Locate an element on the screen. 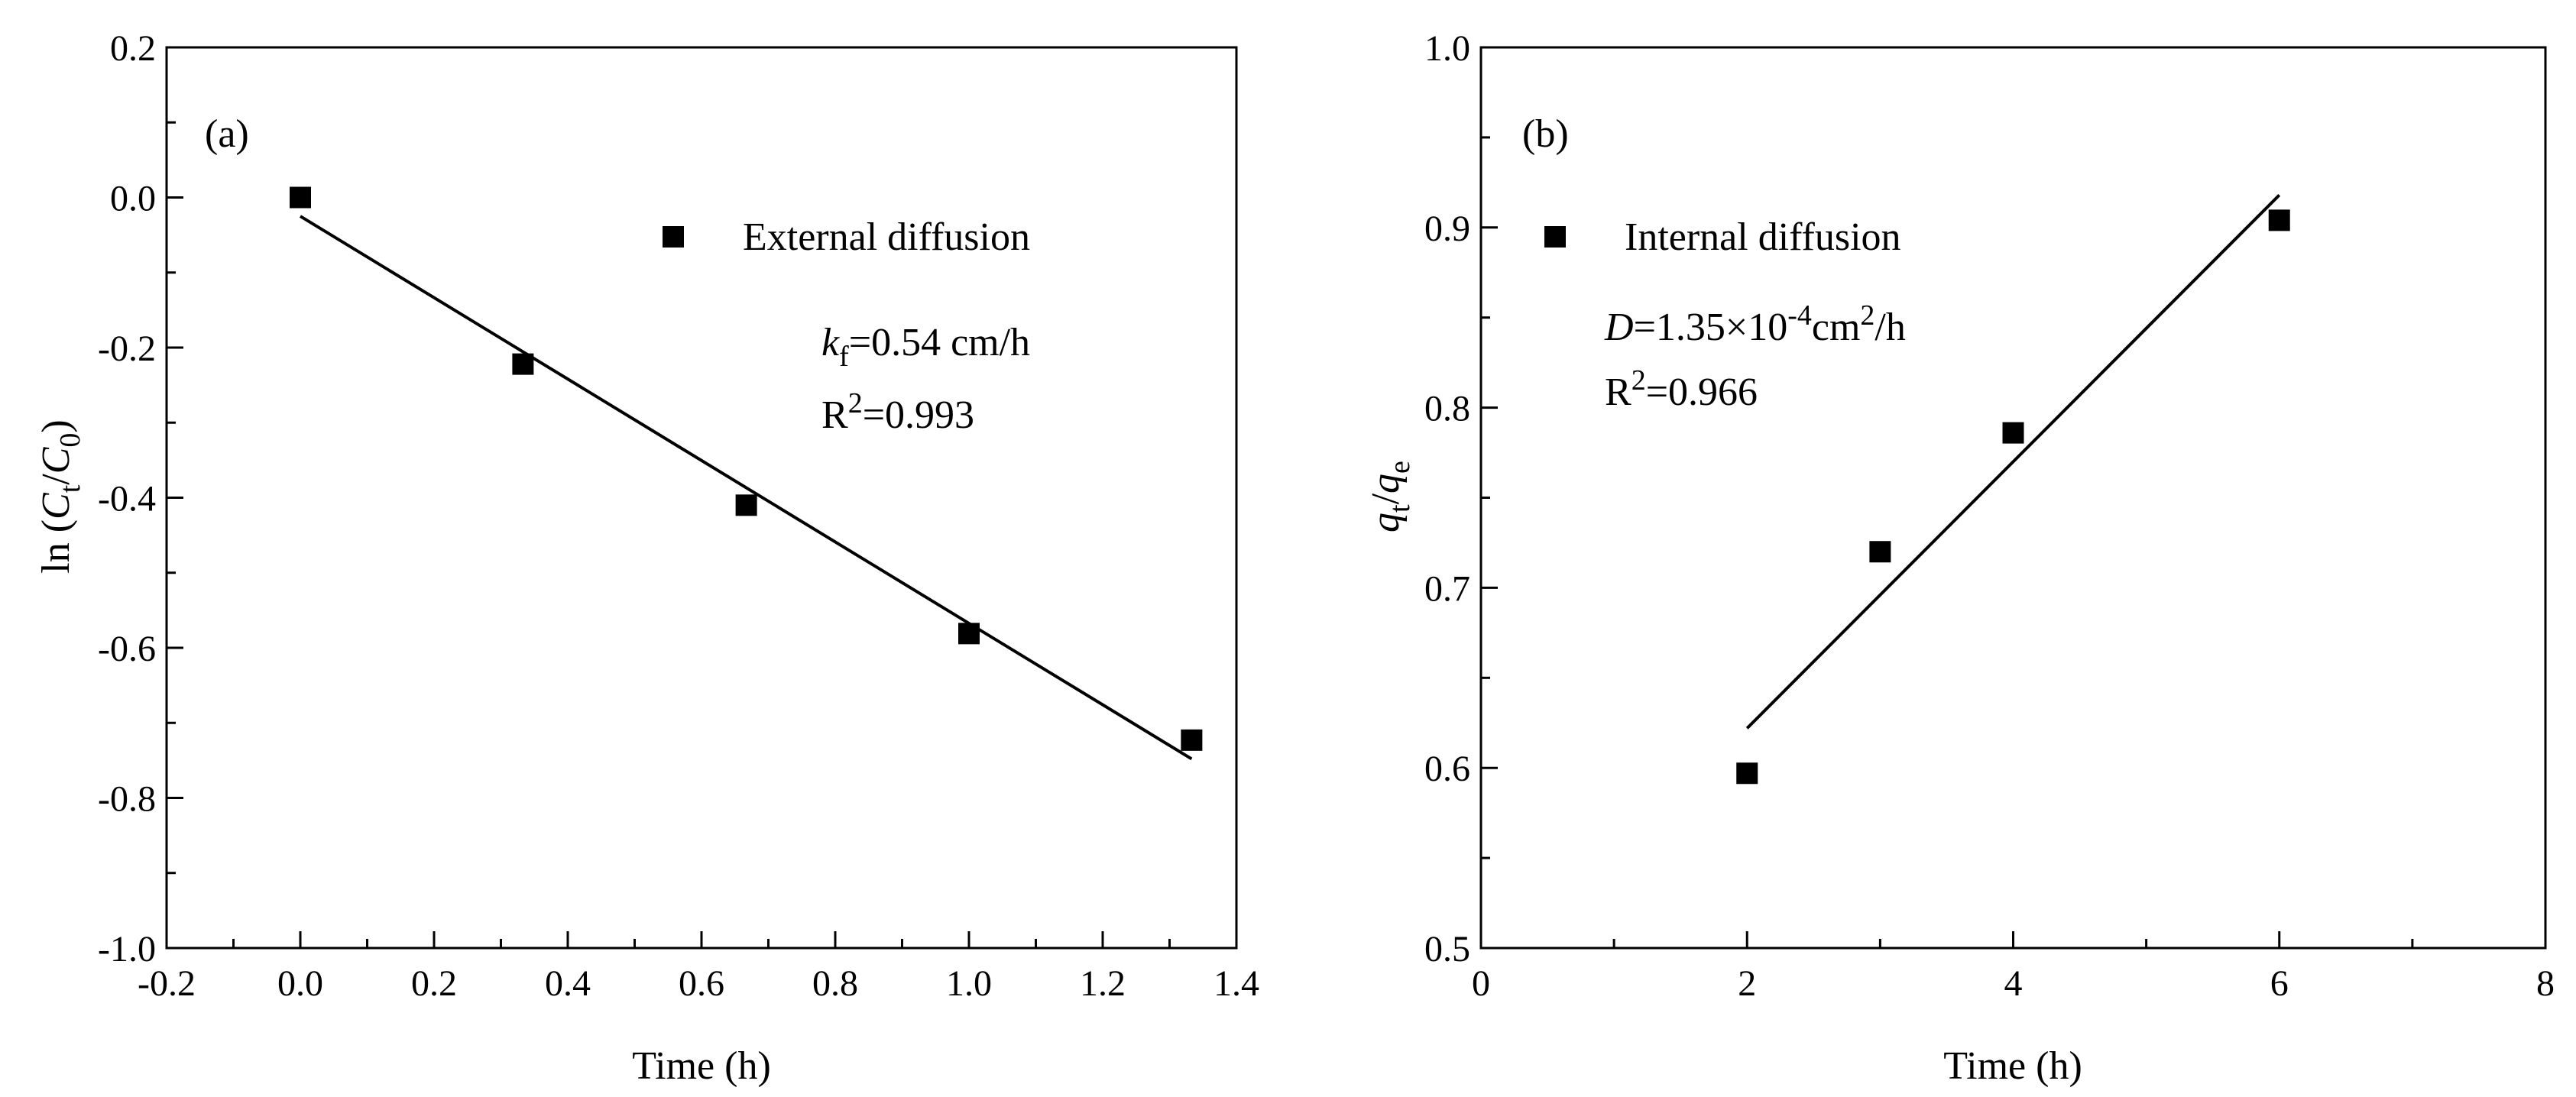  panel-b-y-tick-label: 0.7 is located at coordinates (1447, 588).